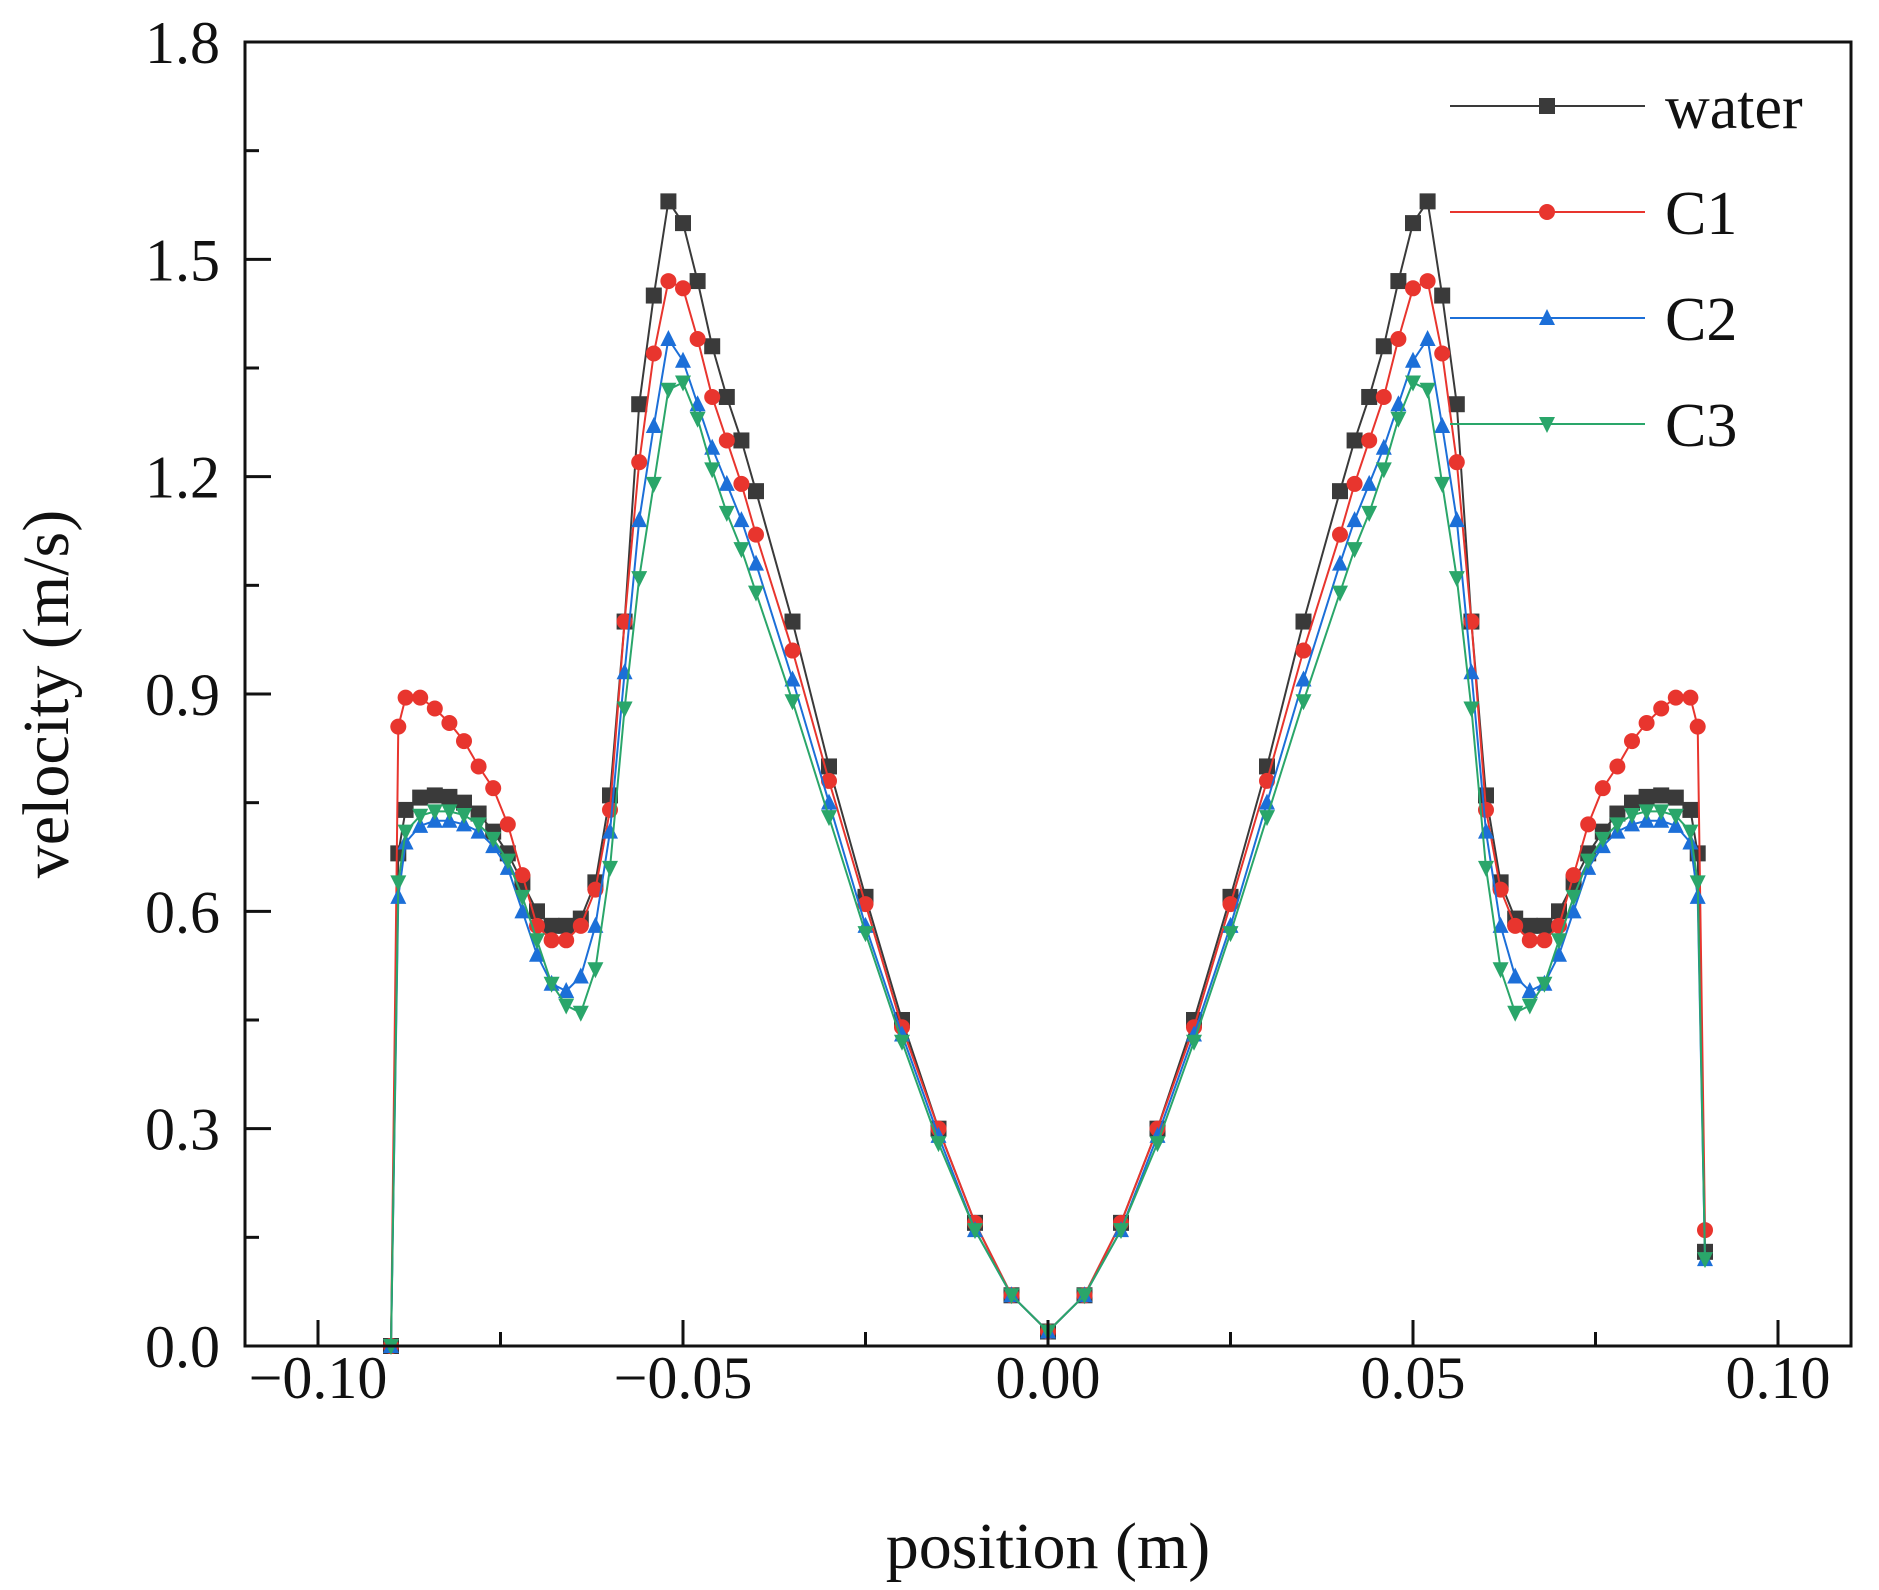  What do you see at coordinates (182, 695) in the screenshot?
I see `y-tick-label: 0.9` at bounding box center [182, 695].